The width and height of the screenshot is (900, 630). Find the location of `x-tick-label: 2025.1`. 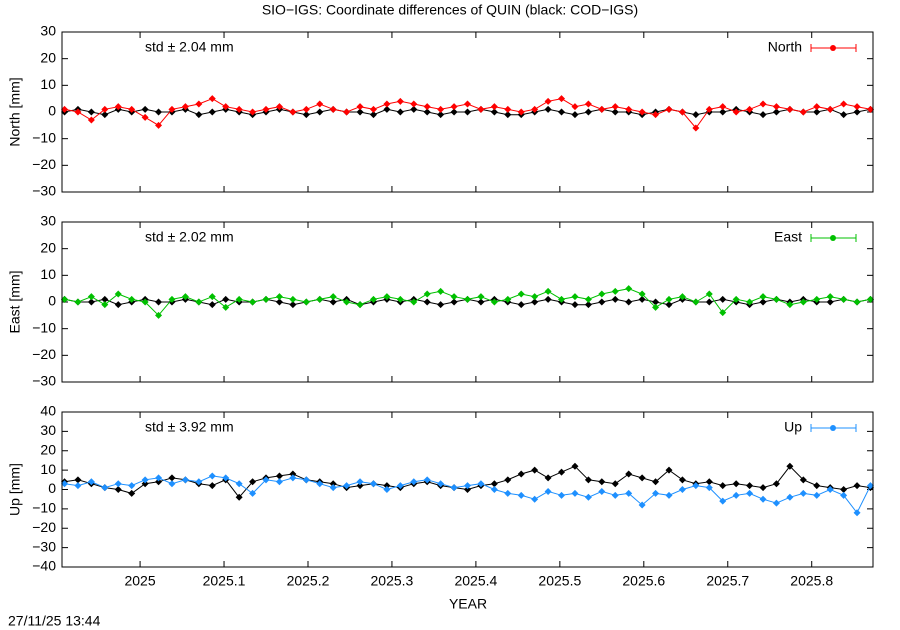

x-tick-label: 2025.1 is located at coordinates (224, 581).